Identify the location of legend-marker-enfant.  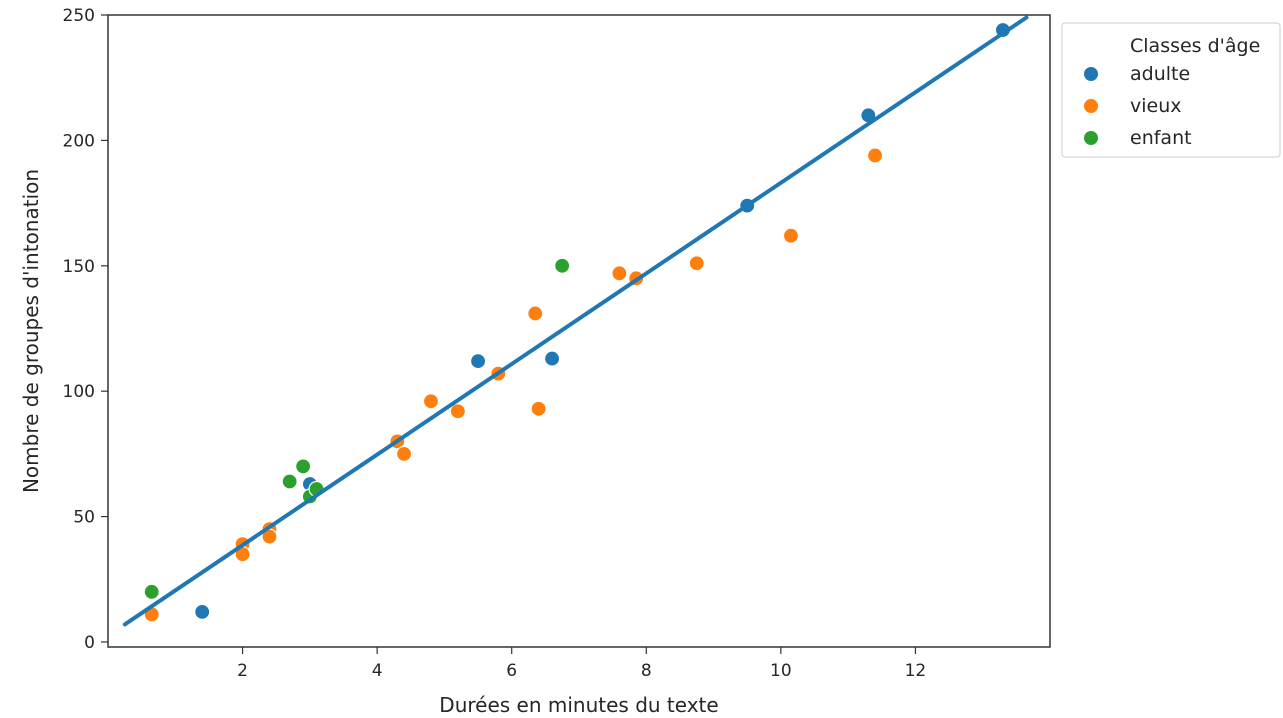
(1091, 138).